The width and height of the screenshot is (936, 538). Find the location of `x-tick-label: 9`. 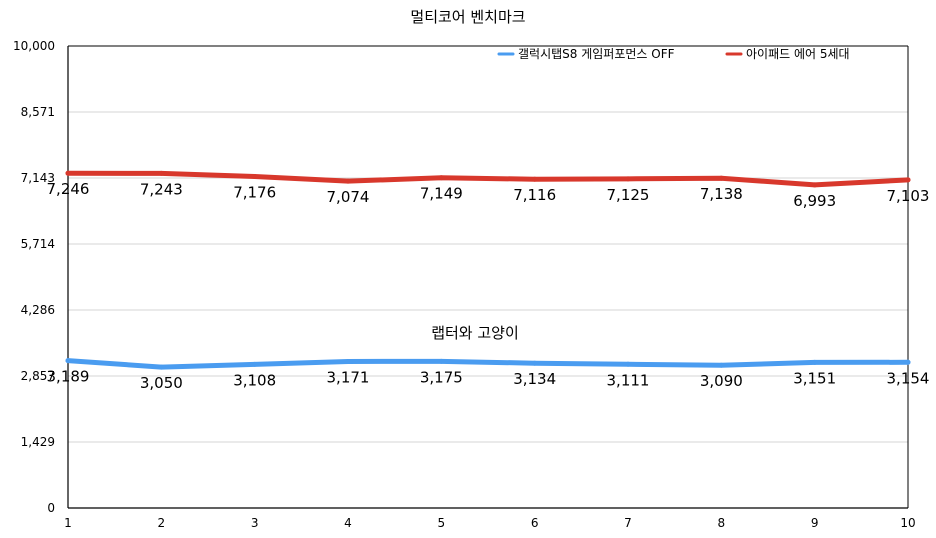

x-tick-label: 9 is located at coordinates (815, 523).